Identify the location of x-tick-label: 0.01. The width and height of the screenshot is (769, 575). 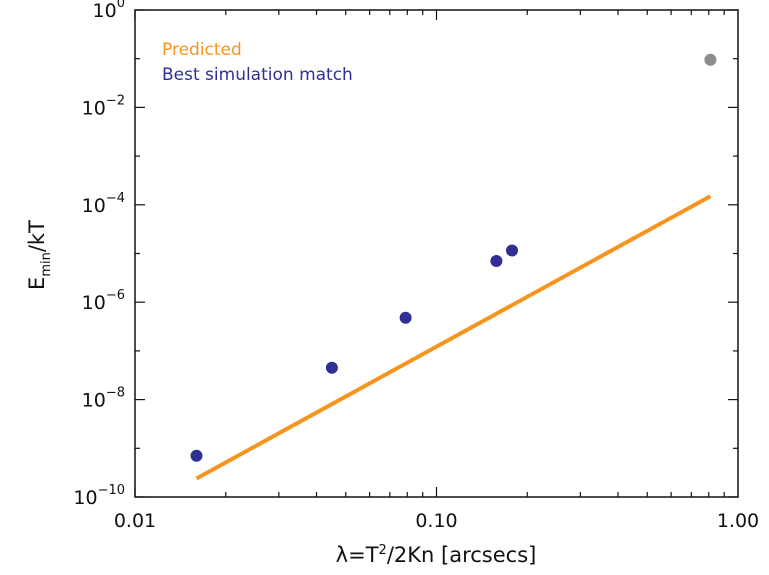
(135, 521).